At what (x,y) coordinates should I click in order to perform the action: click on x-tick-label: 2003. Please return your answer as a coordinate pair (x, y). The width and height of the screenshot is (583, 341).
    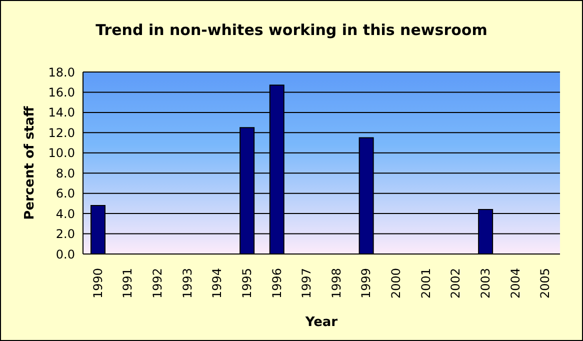
    Looking at the image, I should click on (485, 283).